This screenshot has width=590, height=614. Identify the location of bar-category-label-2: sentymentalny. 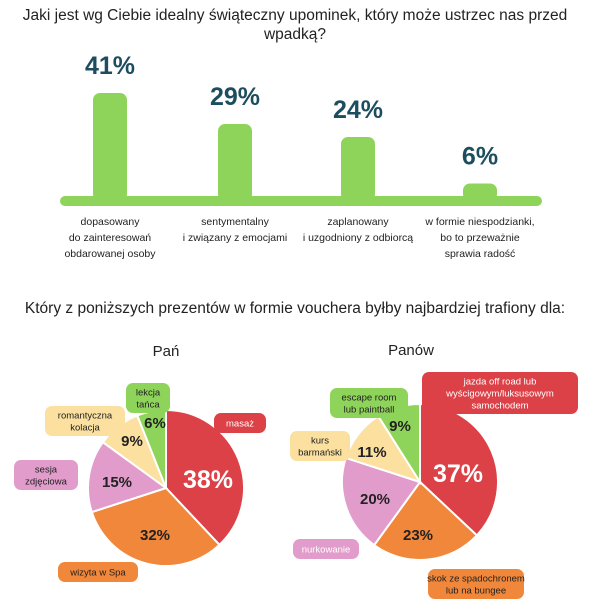
(235, 222).